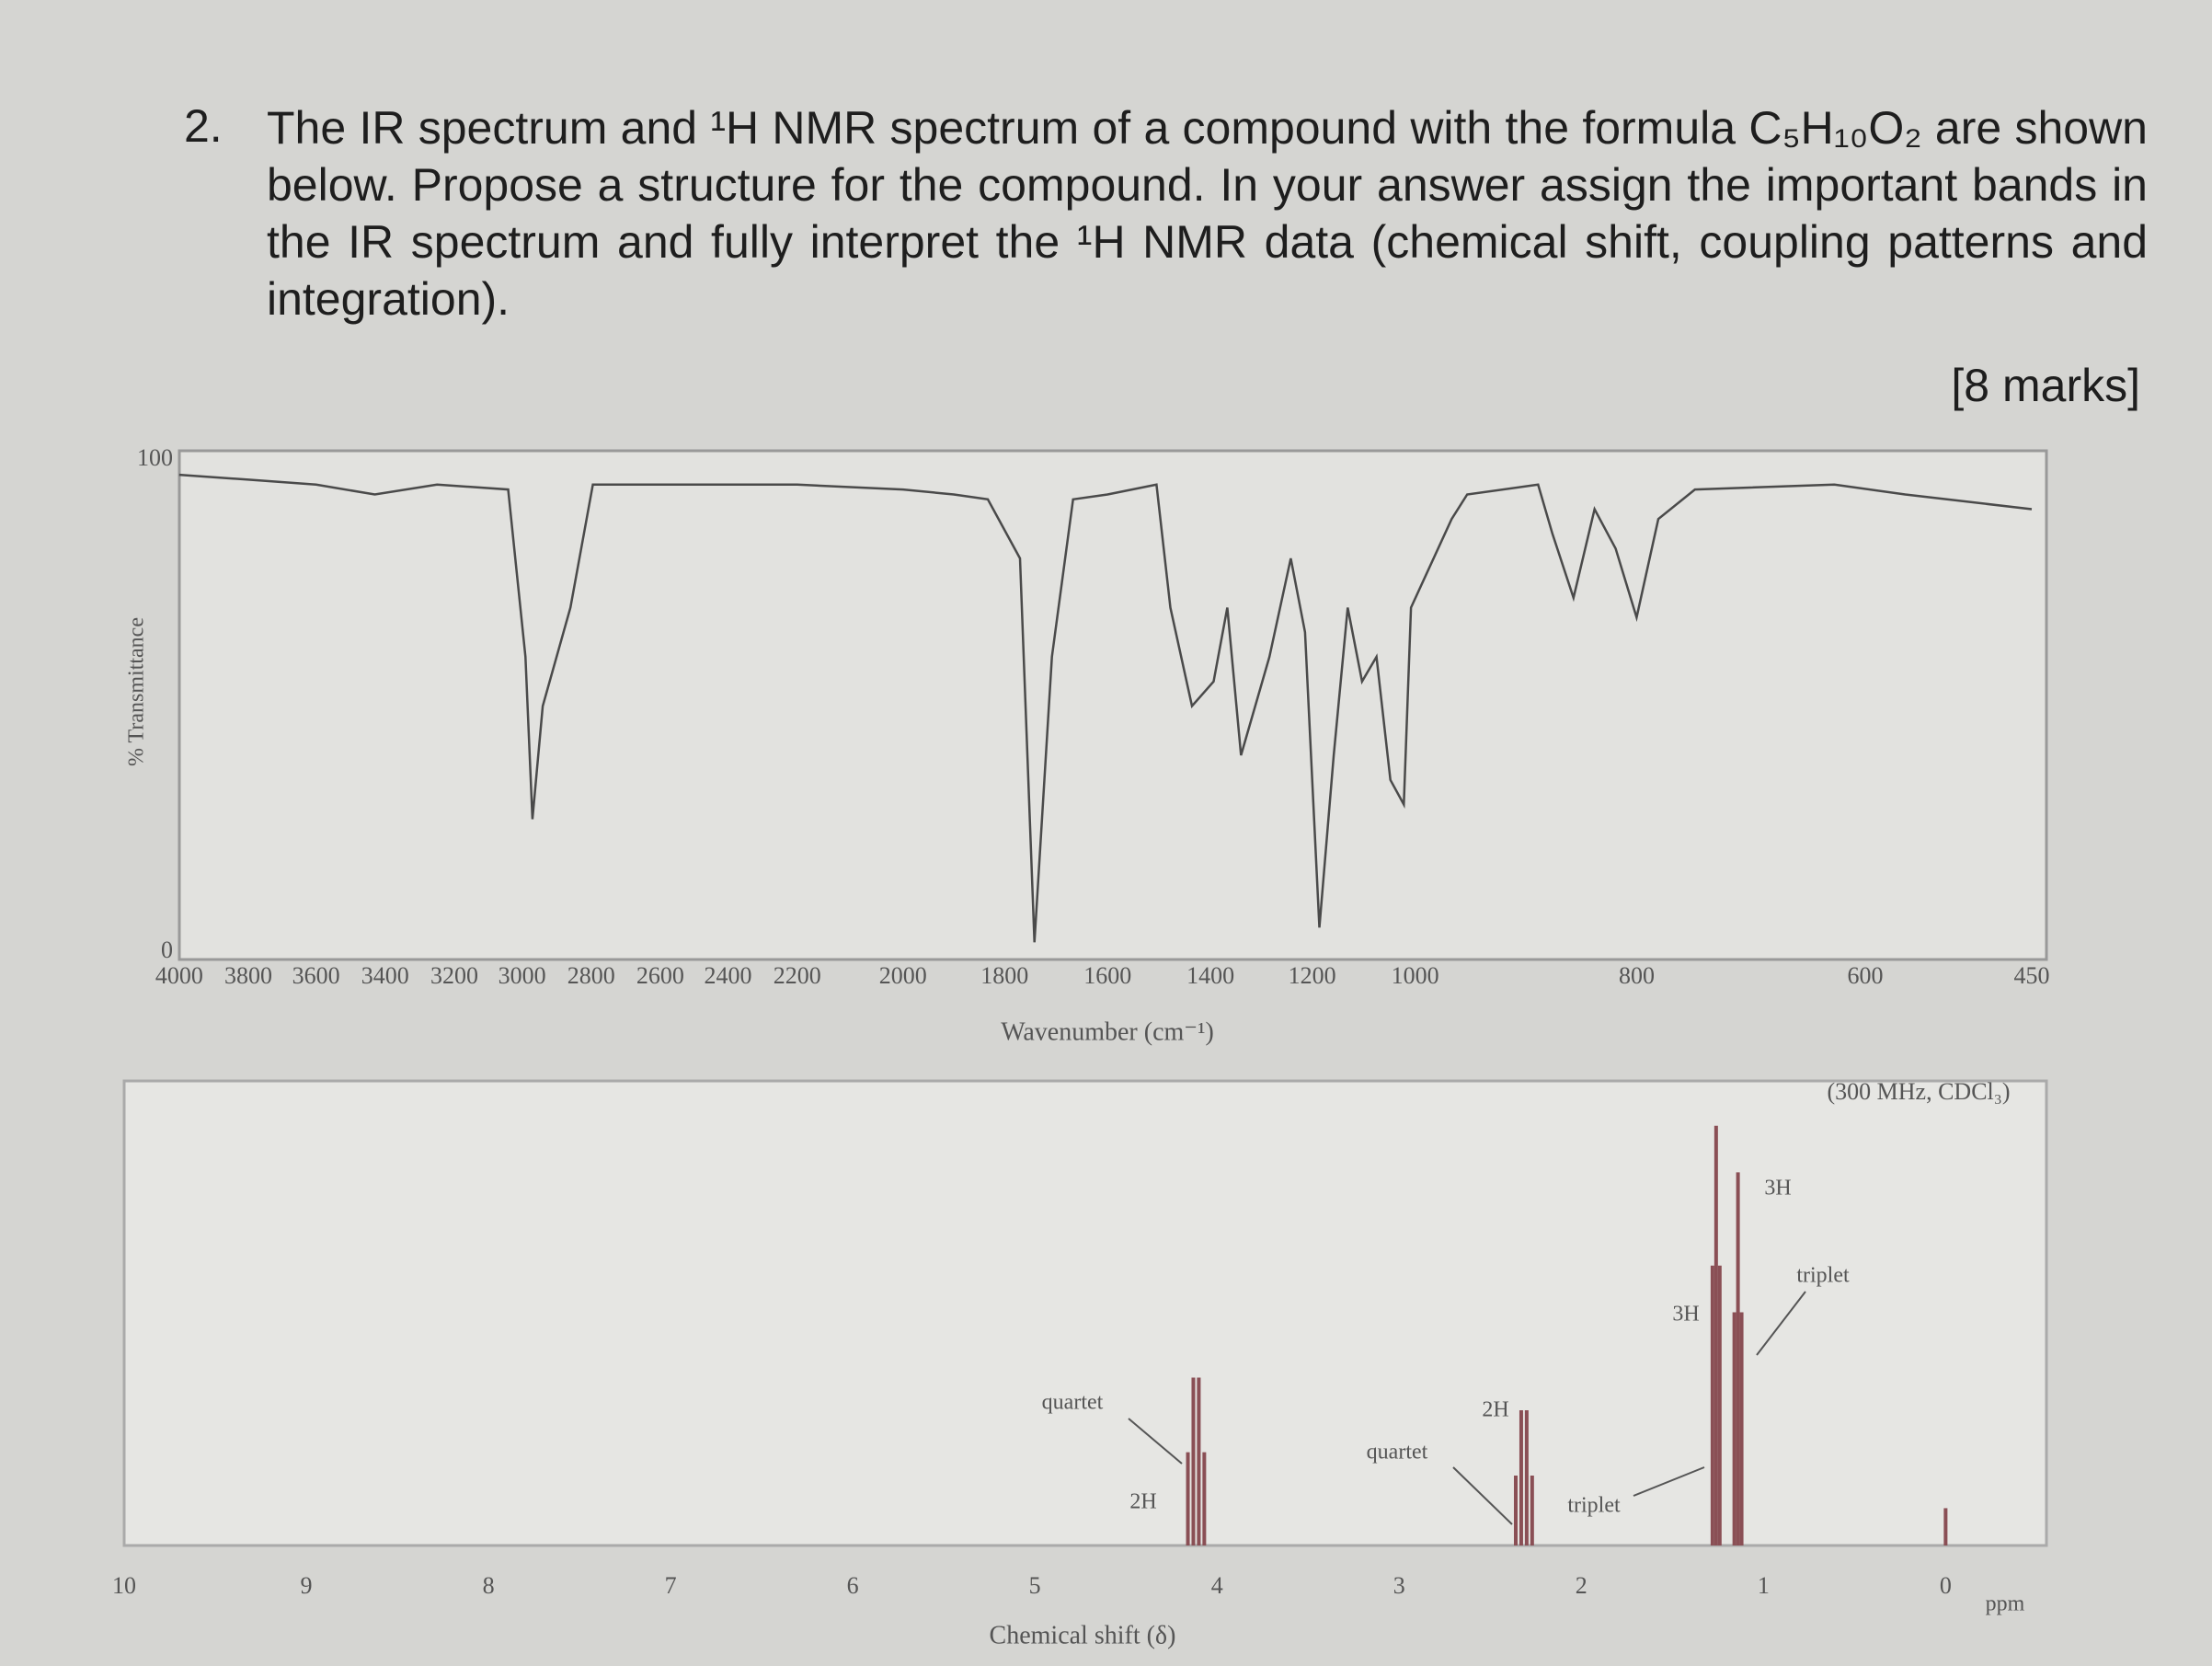  What do you see at coordinates (1083, 1635) in the screenshot?
I see `x-axis-label: Chemical shift (δ)` at bounding box center [1083, 1635].